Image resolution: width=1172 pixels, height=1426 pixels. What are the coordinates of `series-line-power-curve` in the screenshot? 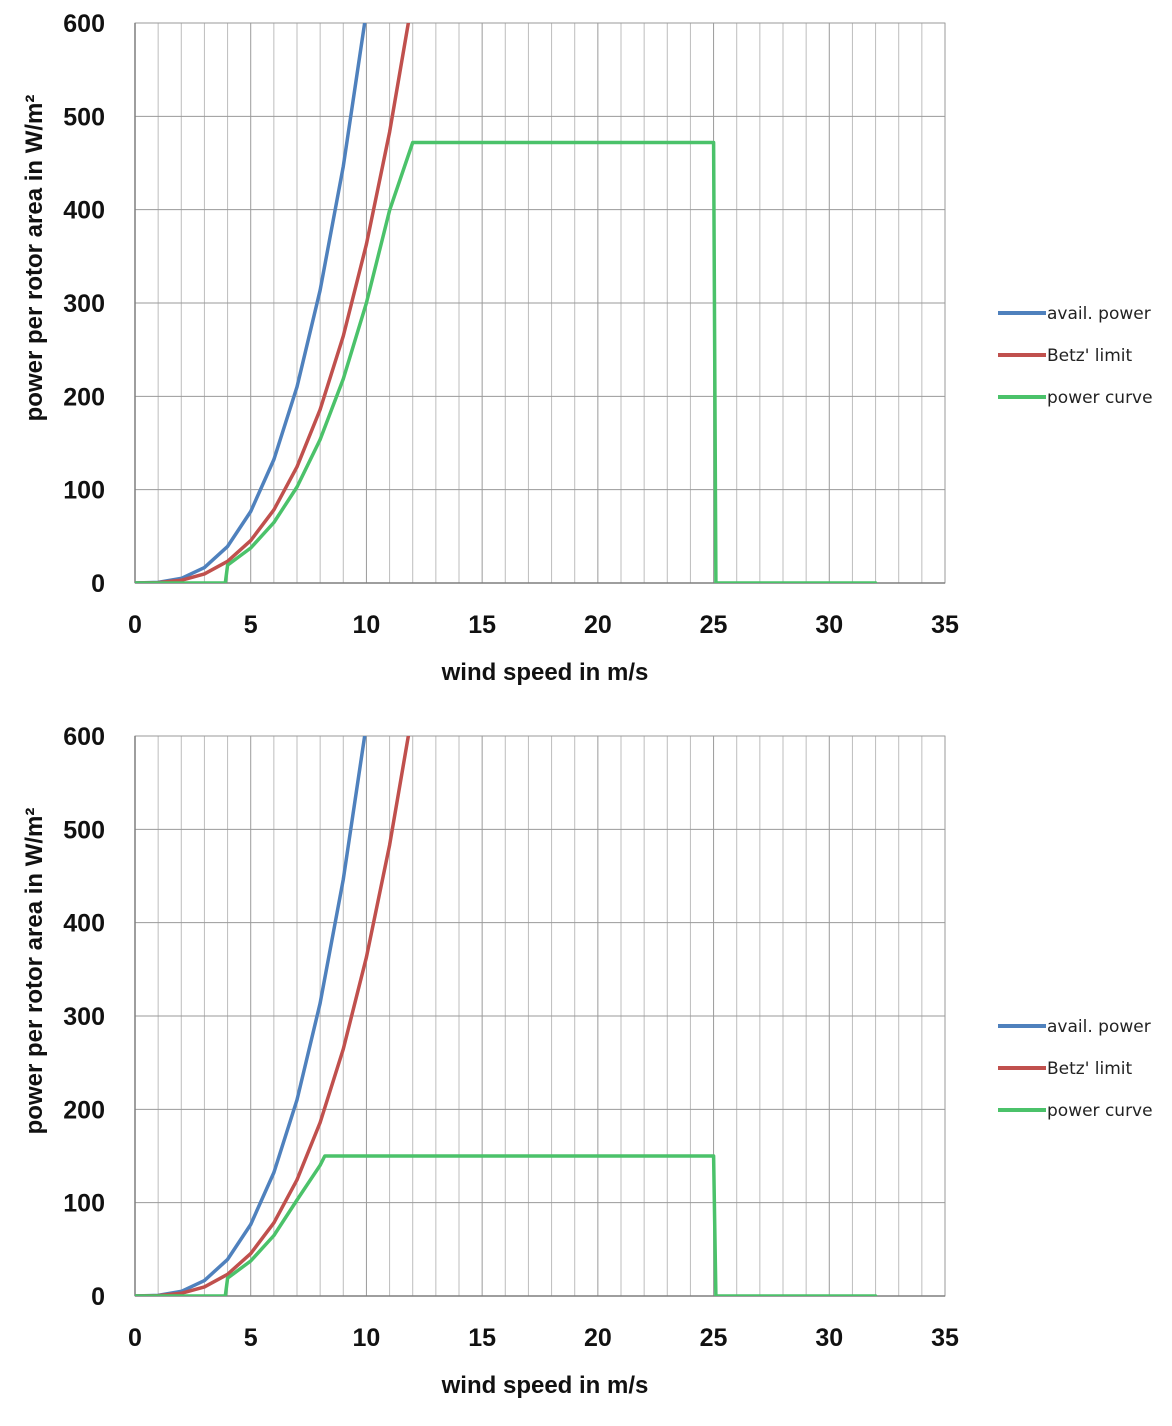 It's located at (506, 1225).